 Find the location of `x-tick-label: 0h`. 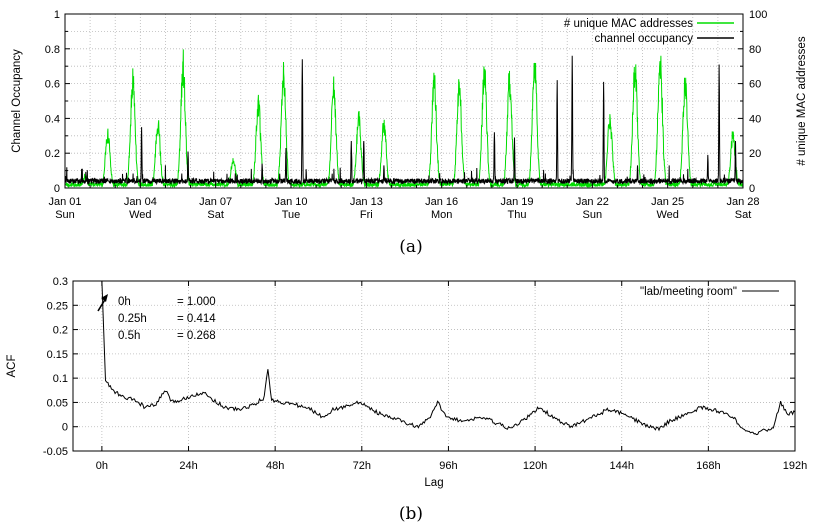

x-tick-label: 0h is located at coordinates (102, 466).